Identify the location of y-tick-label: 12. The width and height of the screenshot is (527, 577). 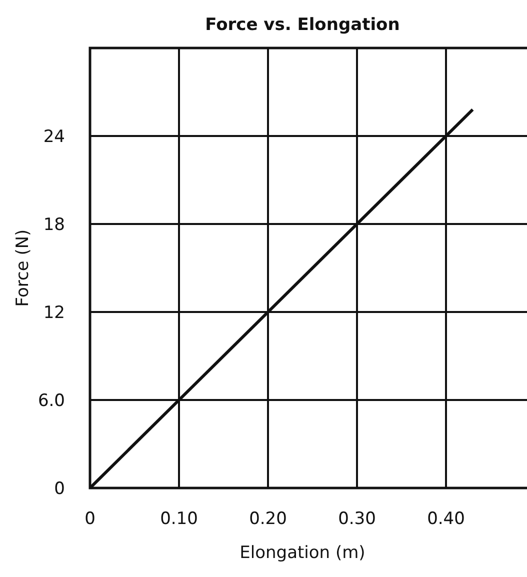
(54, 313).